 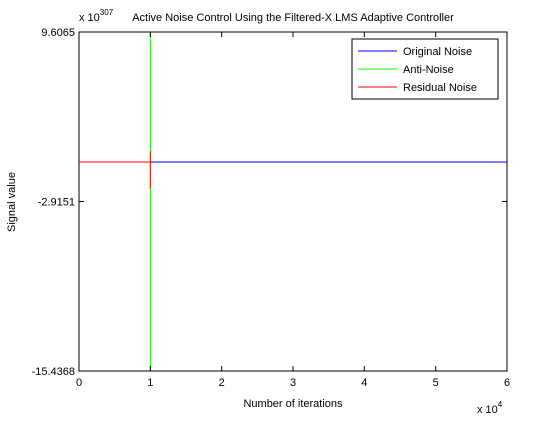 What do you see at coordinates (58, 33) in the screenshot?
I see `y-tick-label: 9.6065` at bounding box center [58, 33].